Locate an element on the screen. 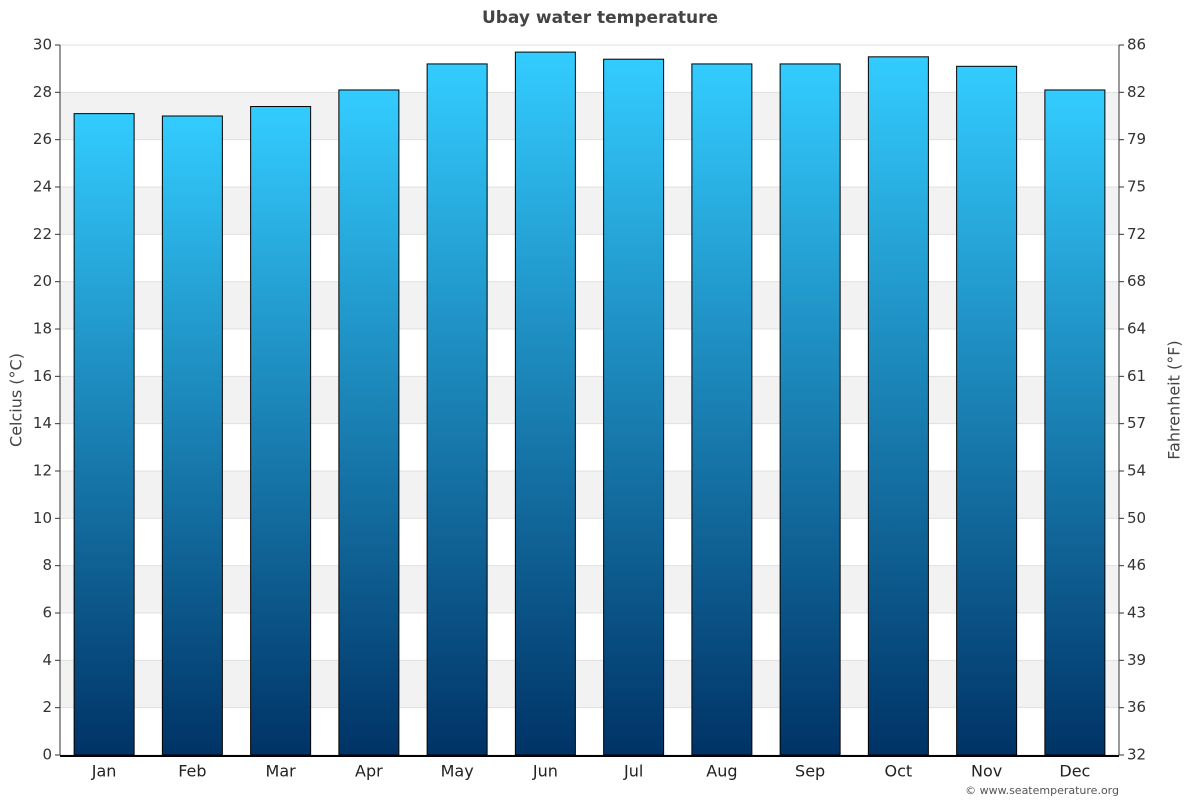 The height and width of the screenshot is (804, 1200). y-tick-label: 30 is located at coordinates (42, 45).